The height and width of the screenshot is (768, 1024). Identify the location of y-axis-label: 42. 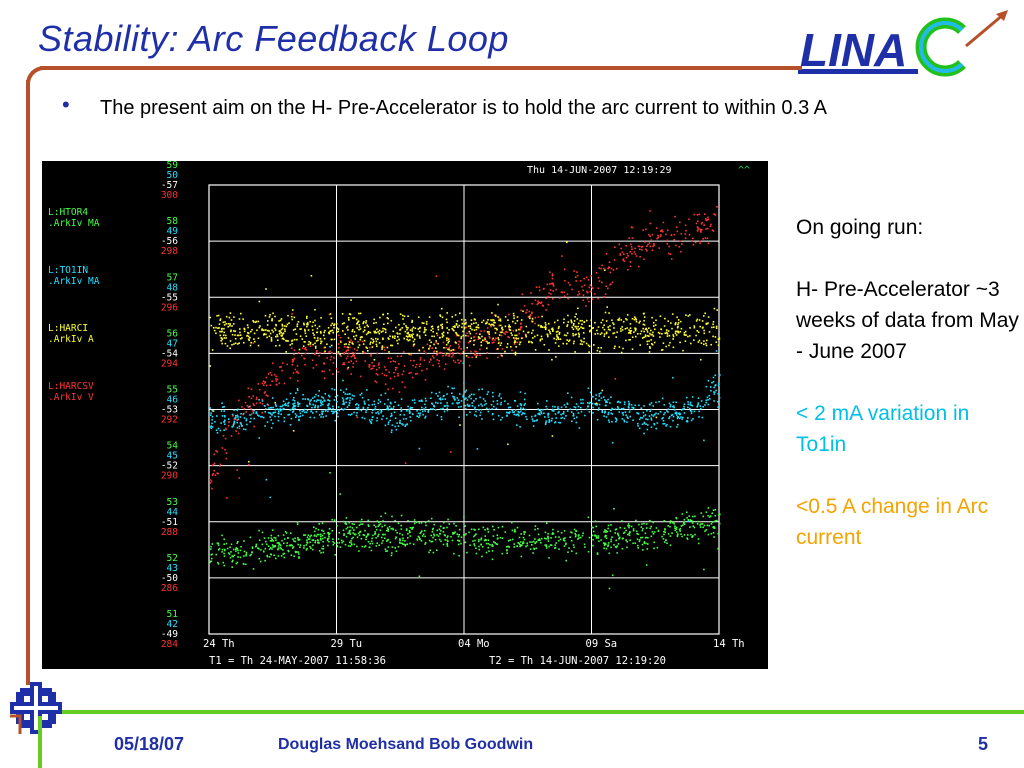
(172, 624).